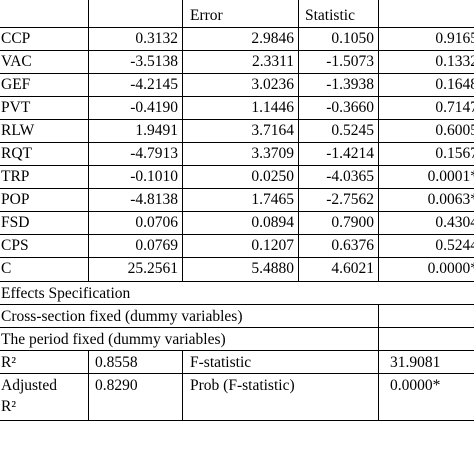  What do you see at coordinates (8, 362) in the screenshot?
I see `r-squared-label: R²` at bounding box center [8, 362].